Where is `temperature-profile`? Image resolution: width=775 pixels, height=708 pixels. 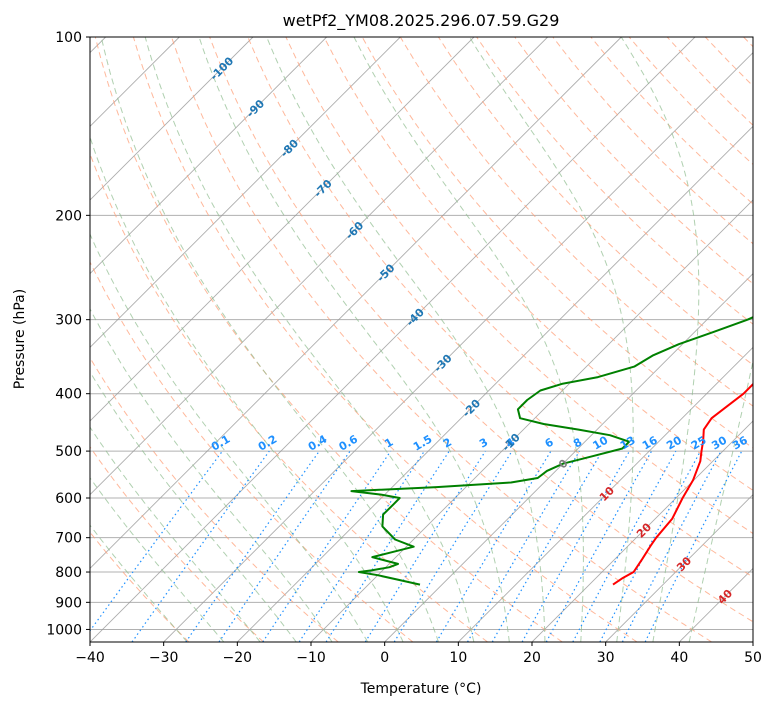 temperature-profile is located at coordinates (682, 390).